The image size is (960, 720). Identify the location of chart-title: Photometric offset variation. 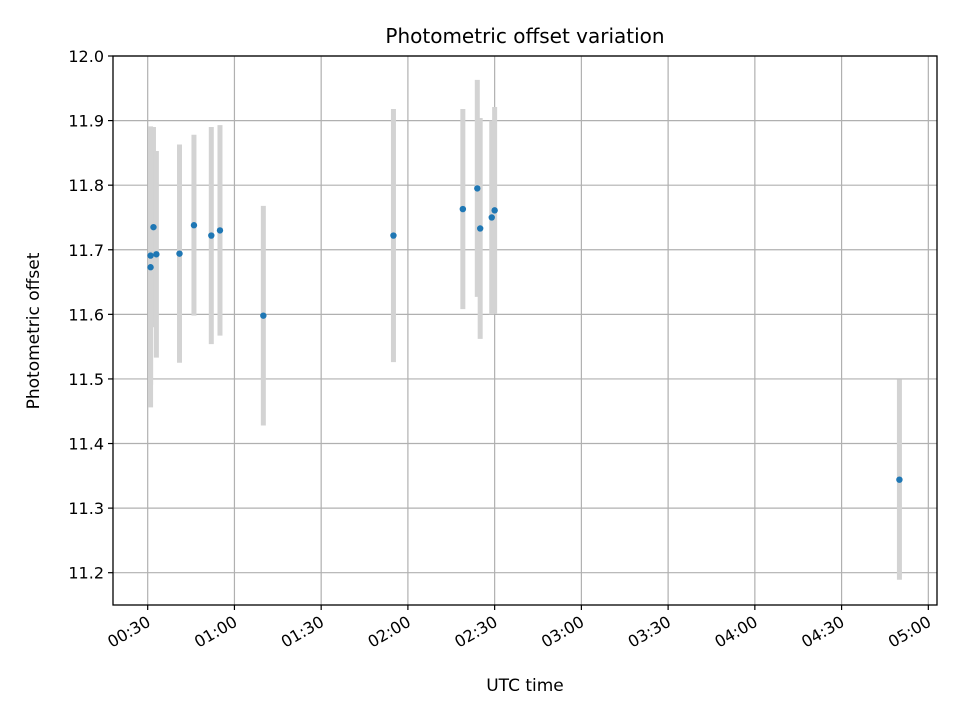
(524, 36).